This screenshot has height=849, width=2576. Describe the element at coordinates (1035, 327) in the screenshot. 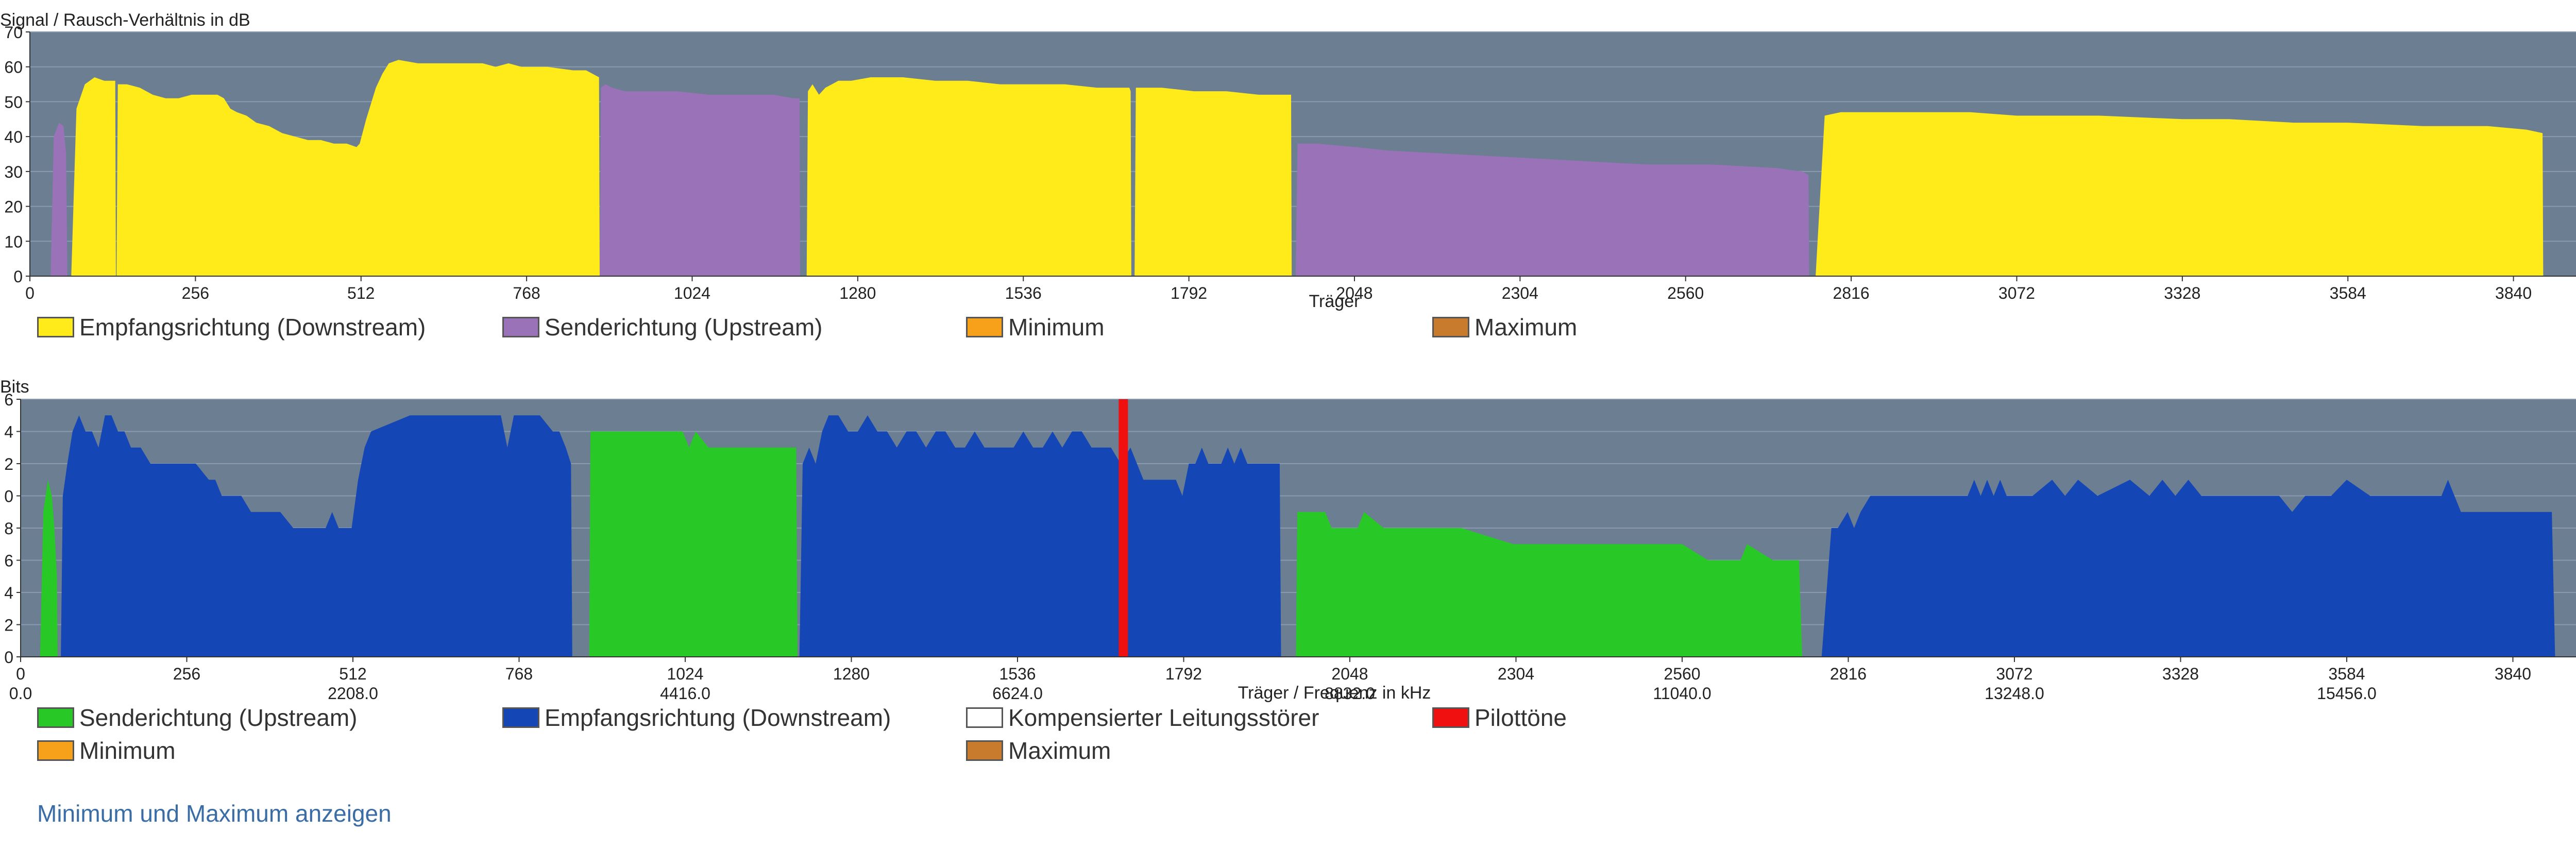

I see `legend-item-minimum: Minimum` at that location.